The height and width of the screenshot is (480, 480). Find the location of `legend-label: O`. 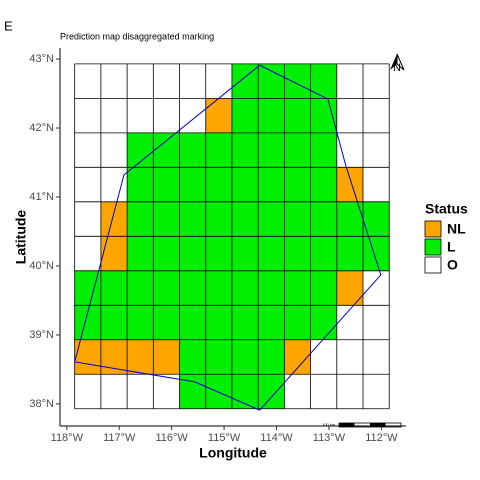

legend-label: O is located at coordinates (452, 265).